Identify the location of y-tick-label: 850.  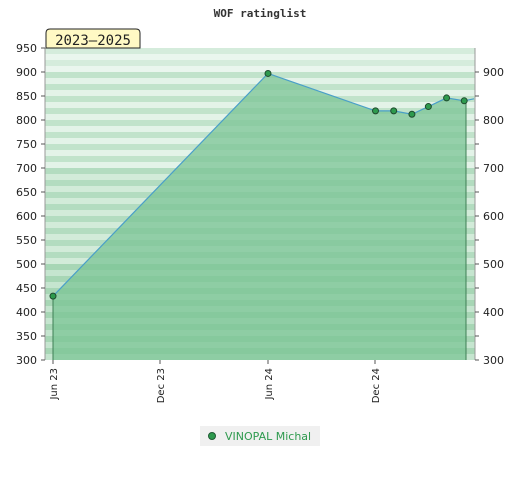
(26, 96).